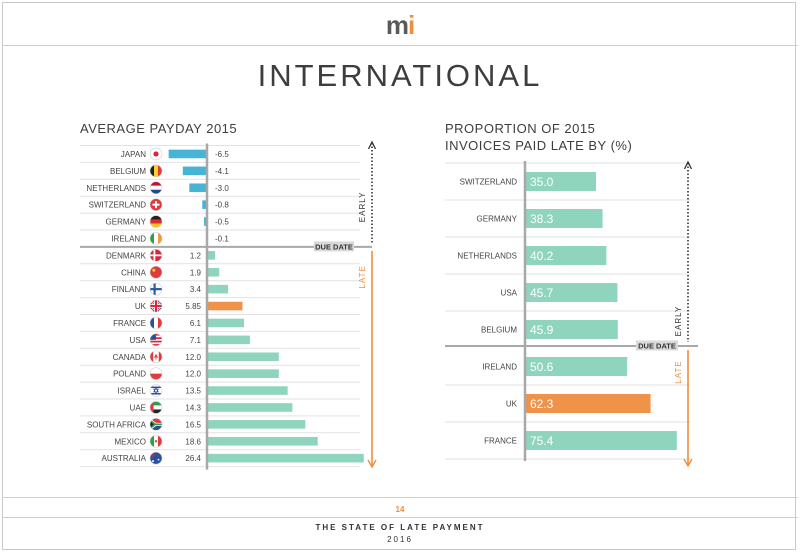 This screenshot has height=554, width=800. Describe the element at coordinates (159, 128) in the screenshot. I see `left-chart-title: AVERAGE PAYDAY 2015` at that location.